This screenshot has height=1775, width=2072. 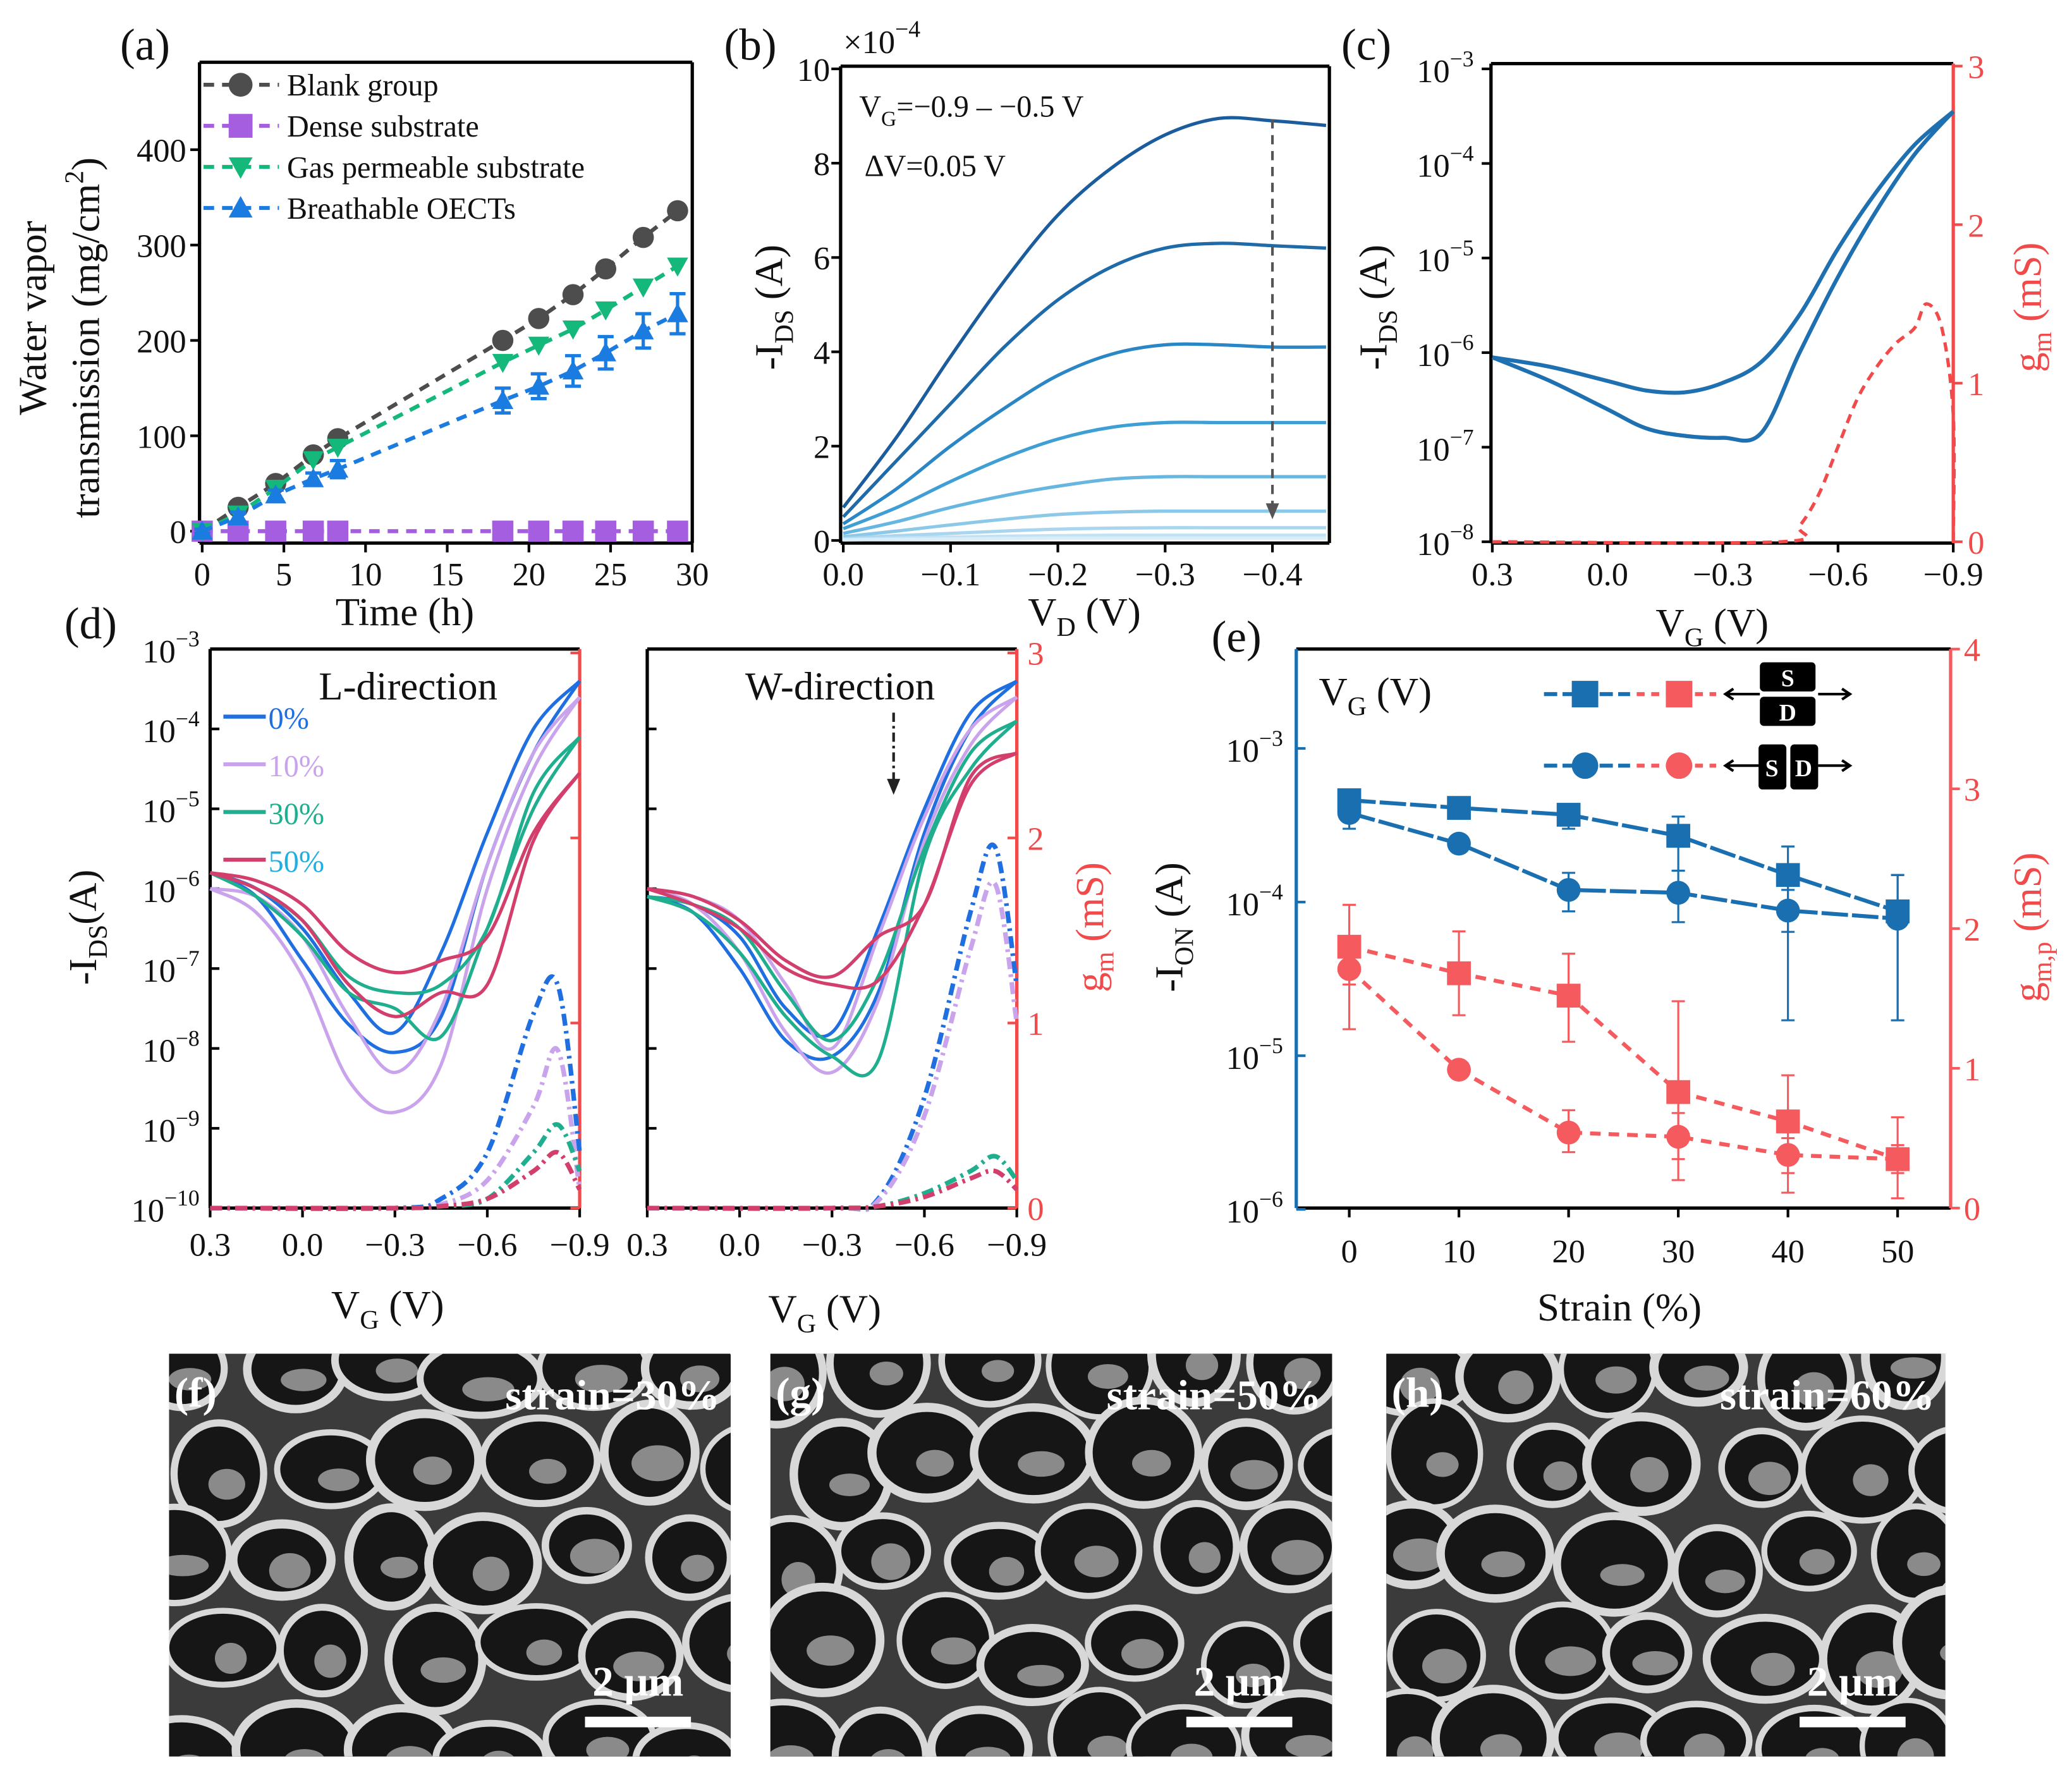 I want to click on y-axis-title-sup: 2, so click(x=74, y=178).